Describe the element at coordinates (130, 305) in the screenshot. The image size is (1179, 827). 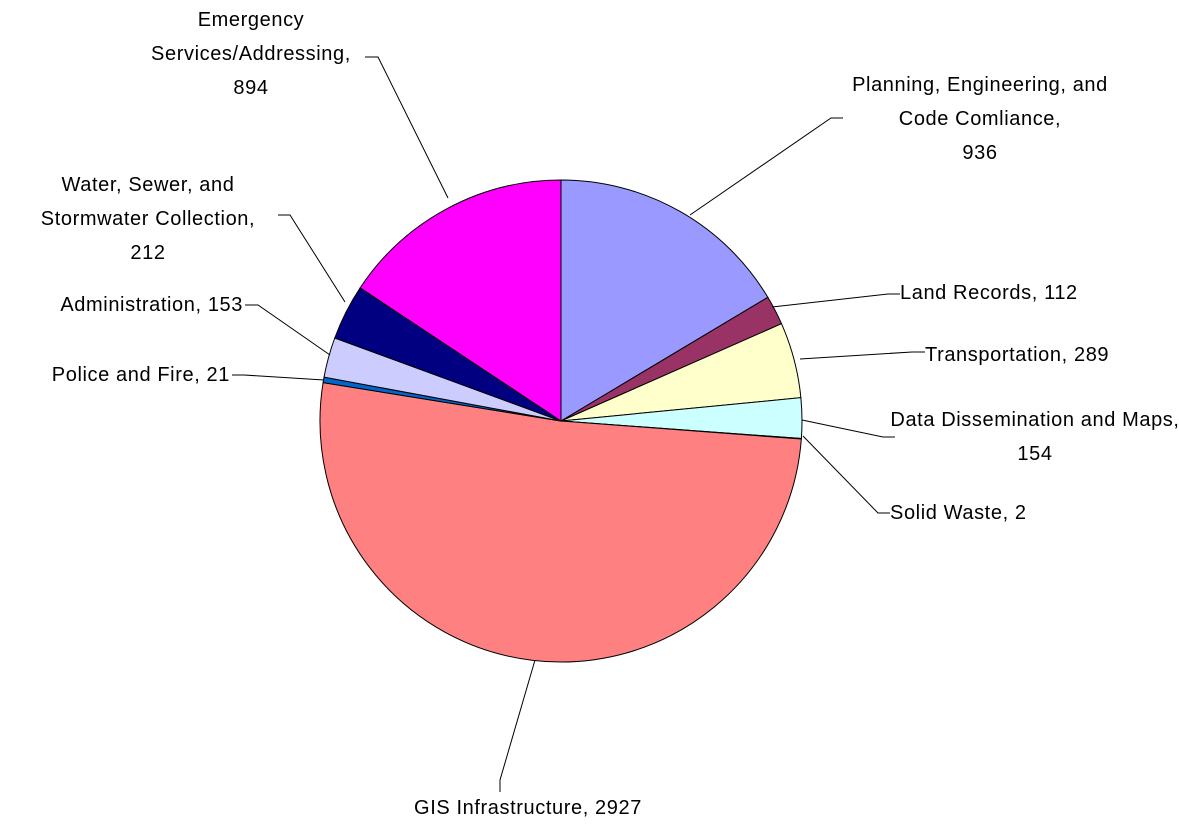
I see `category-name: Administration` at that location.